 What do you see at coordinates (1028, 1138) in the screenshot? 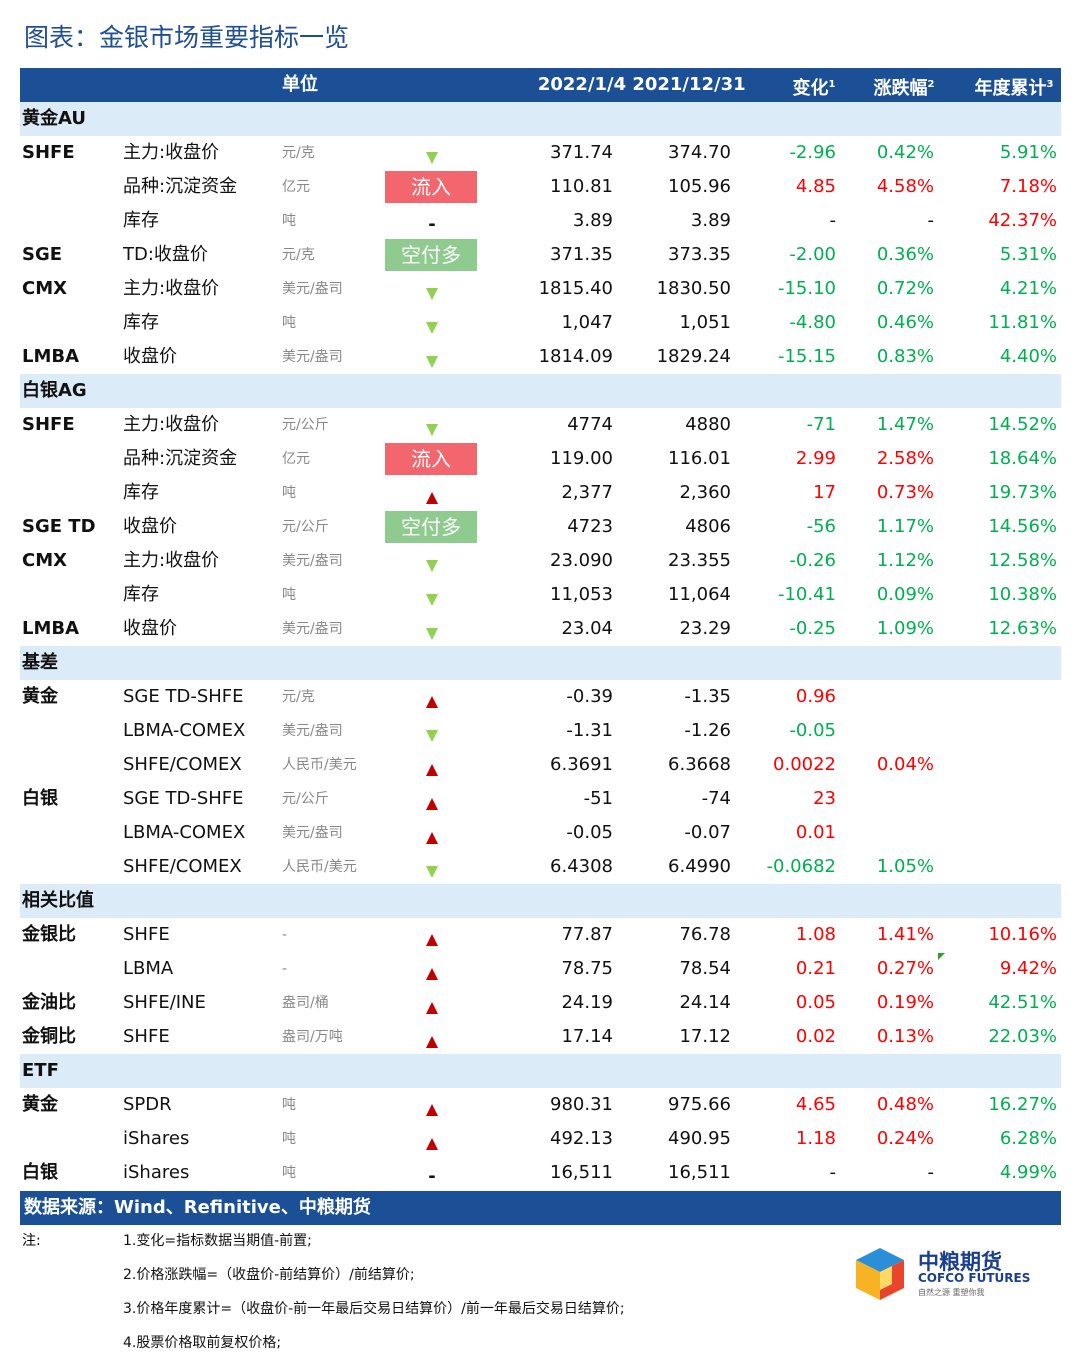
I see `value-ytd: 6.28%` at bounding box center [1028, 1138].